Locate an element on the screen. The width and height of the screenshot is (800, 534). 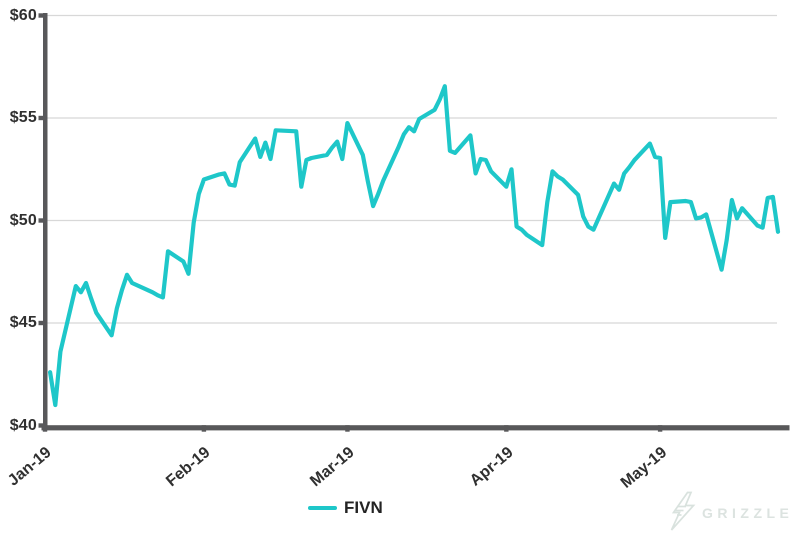
grizzle-wordmark: GRIZZLE is located at coordinates (748, 513).